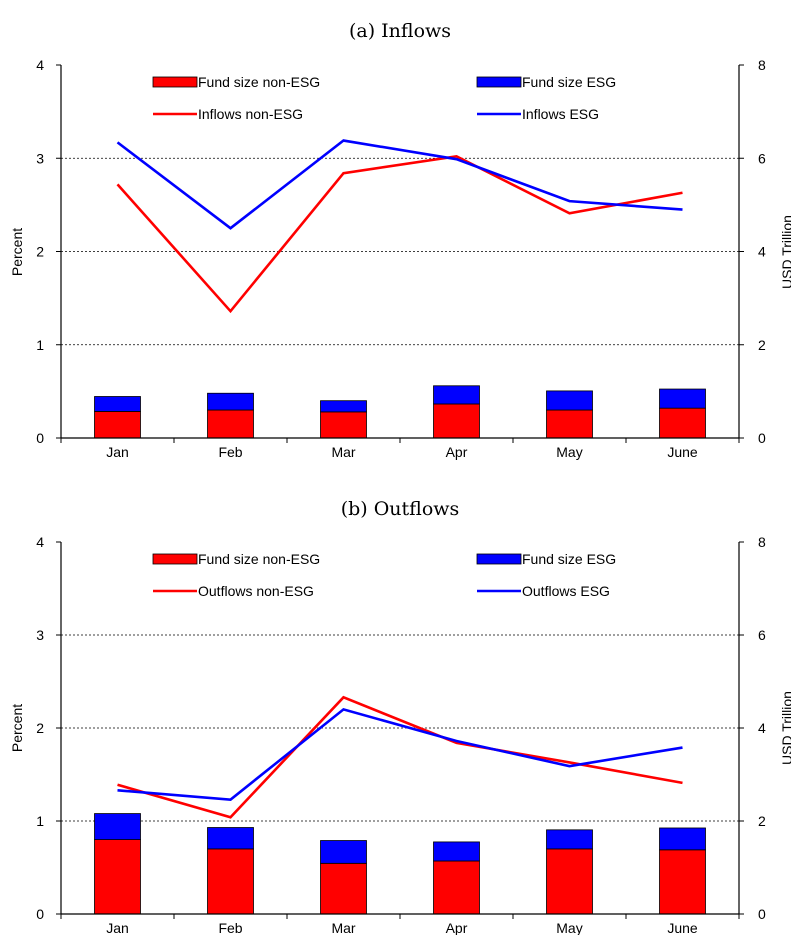 This screenshot has height=935, width=791. What do you see at coordinates (400, 31) in the screenshot?
I see `panel-title: (a) Inflows` at bounding box center [400, 31].